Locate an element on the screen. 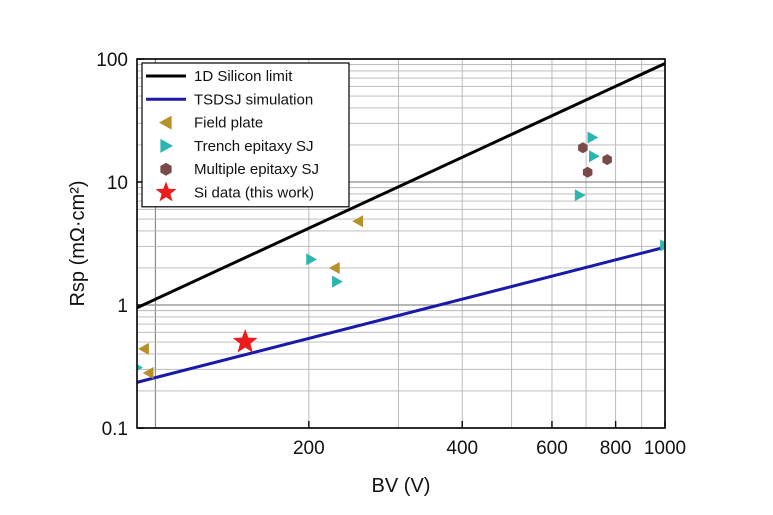 This screenshot has height=515, width=773. legend-label-tsdsj-simulation: TSDSJ simulation is located at coordinates (253, 99).